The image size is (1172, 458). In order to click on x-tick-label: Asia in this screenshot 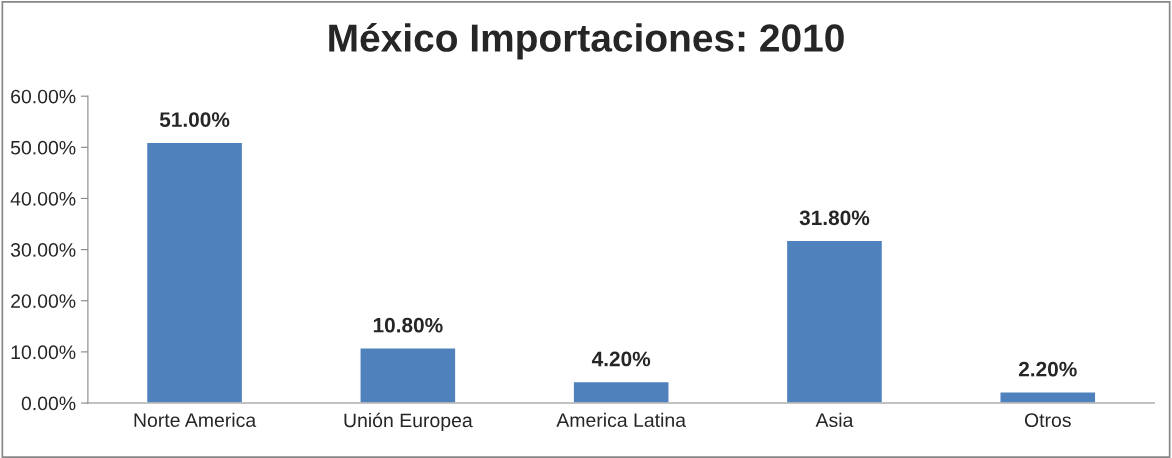, I will do `click(834, 420)`.